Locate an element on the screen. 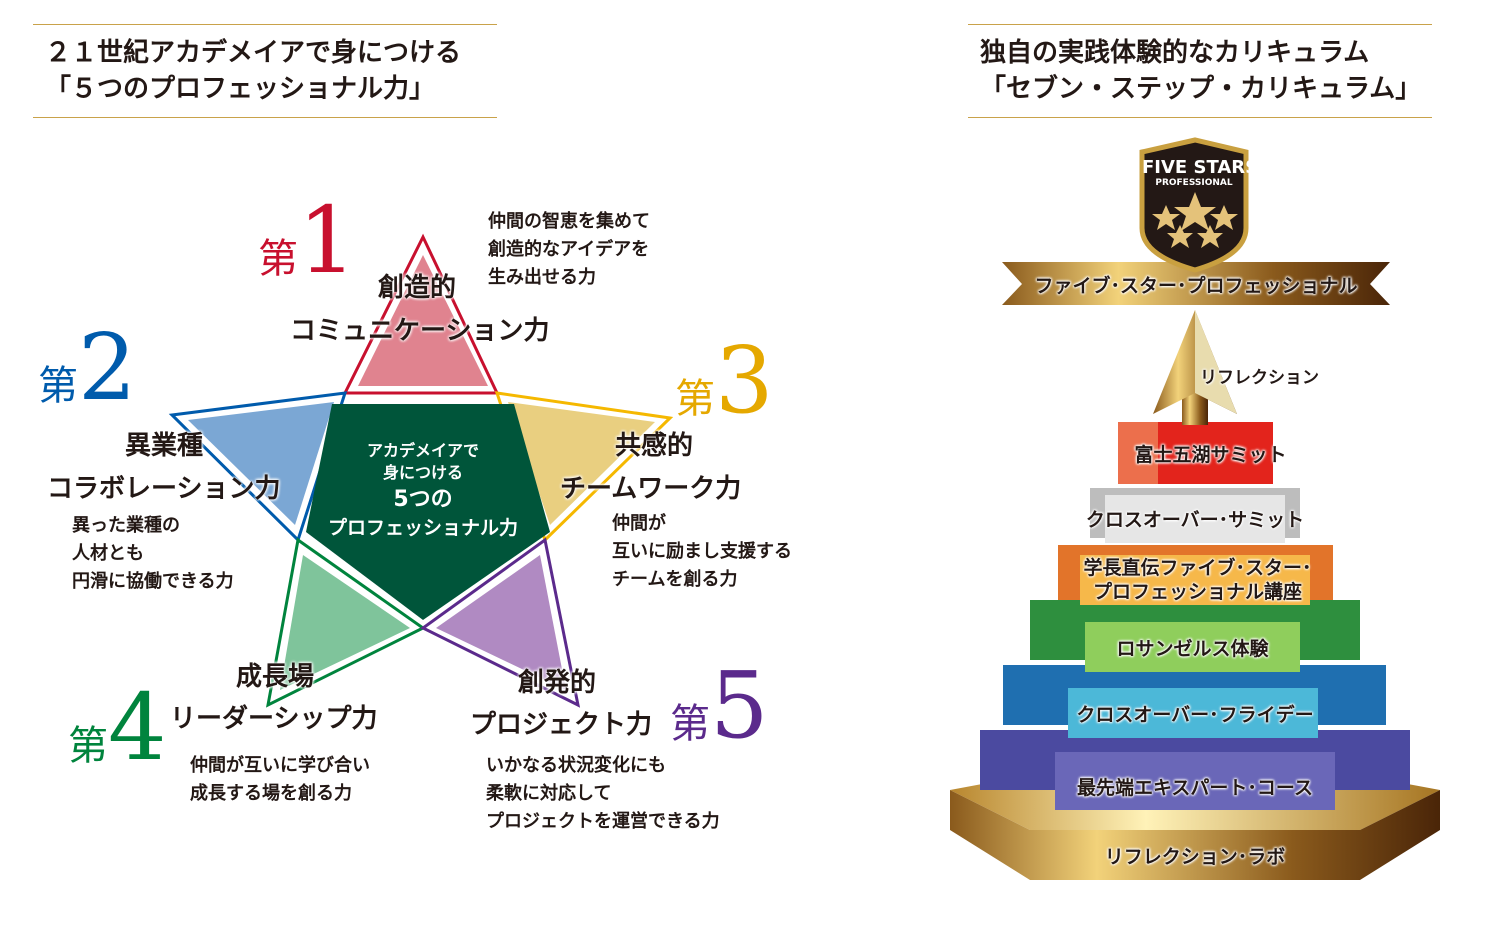 The width and height of the screenshot is (1495, 925). power-2-title1: 異業種 is located at coordinates (164, 446).